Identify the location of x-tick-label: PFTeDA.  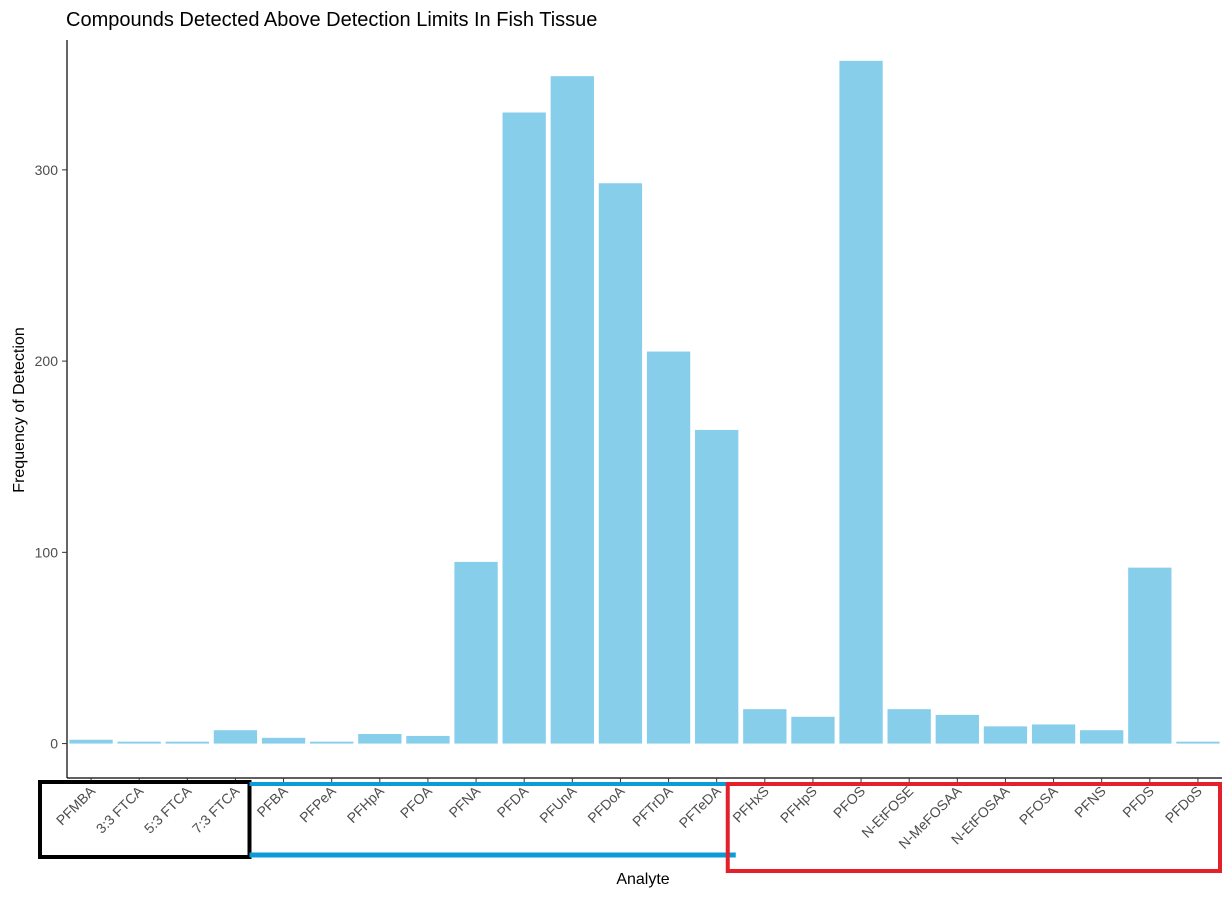
(700, 806).